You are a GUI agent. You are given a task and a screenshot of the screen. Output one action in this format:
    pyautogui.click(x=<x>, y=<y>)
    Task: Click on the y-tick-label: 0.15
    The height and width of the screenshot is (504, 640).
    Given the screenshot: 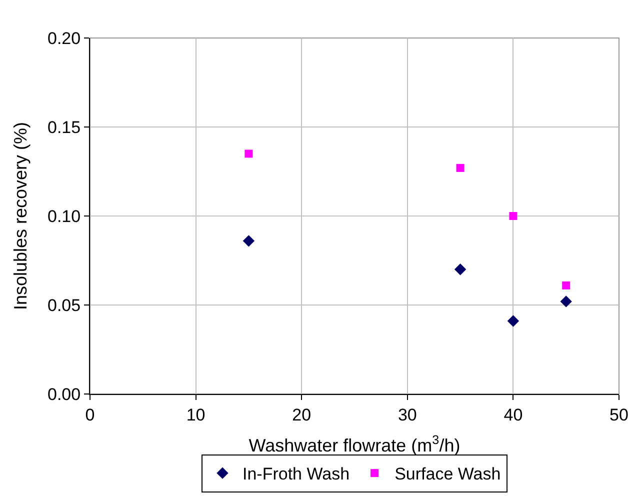 What is the action you would take?
    pyautogui.click(x=64, y=127)
    